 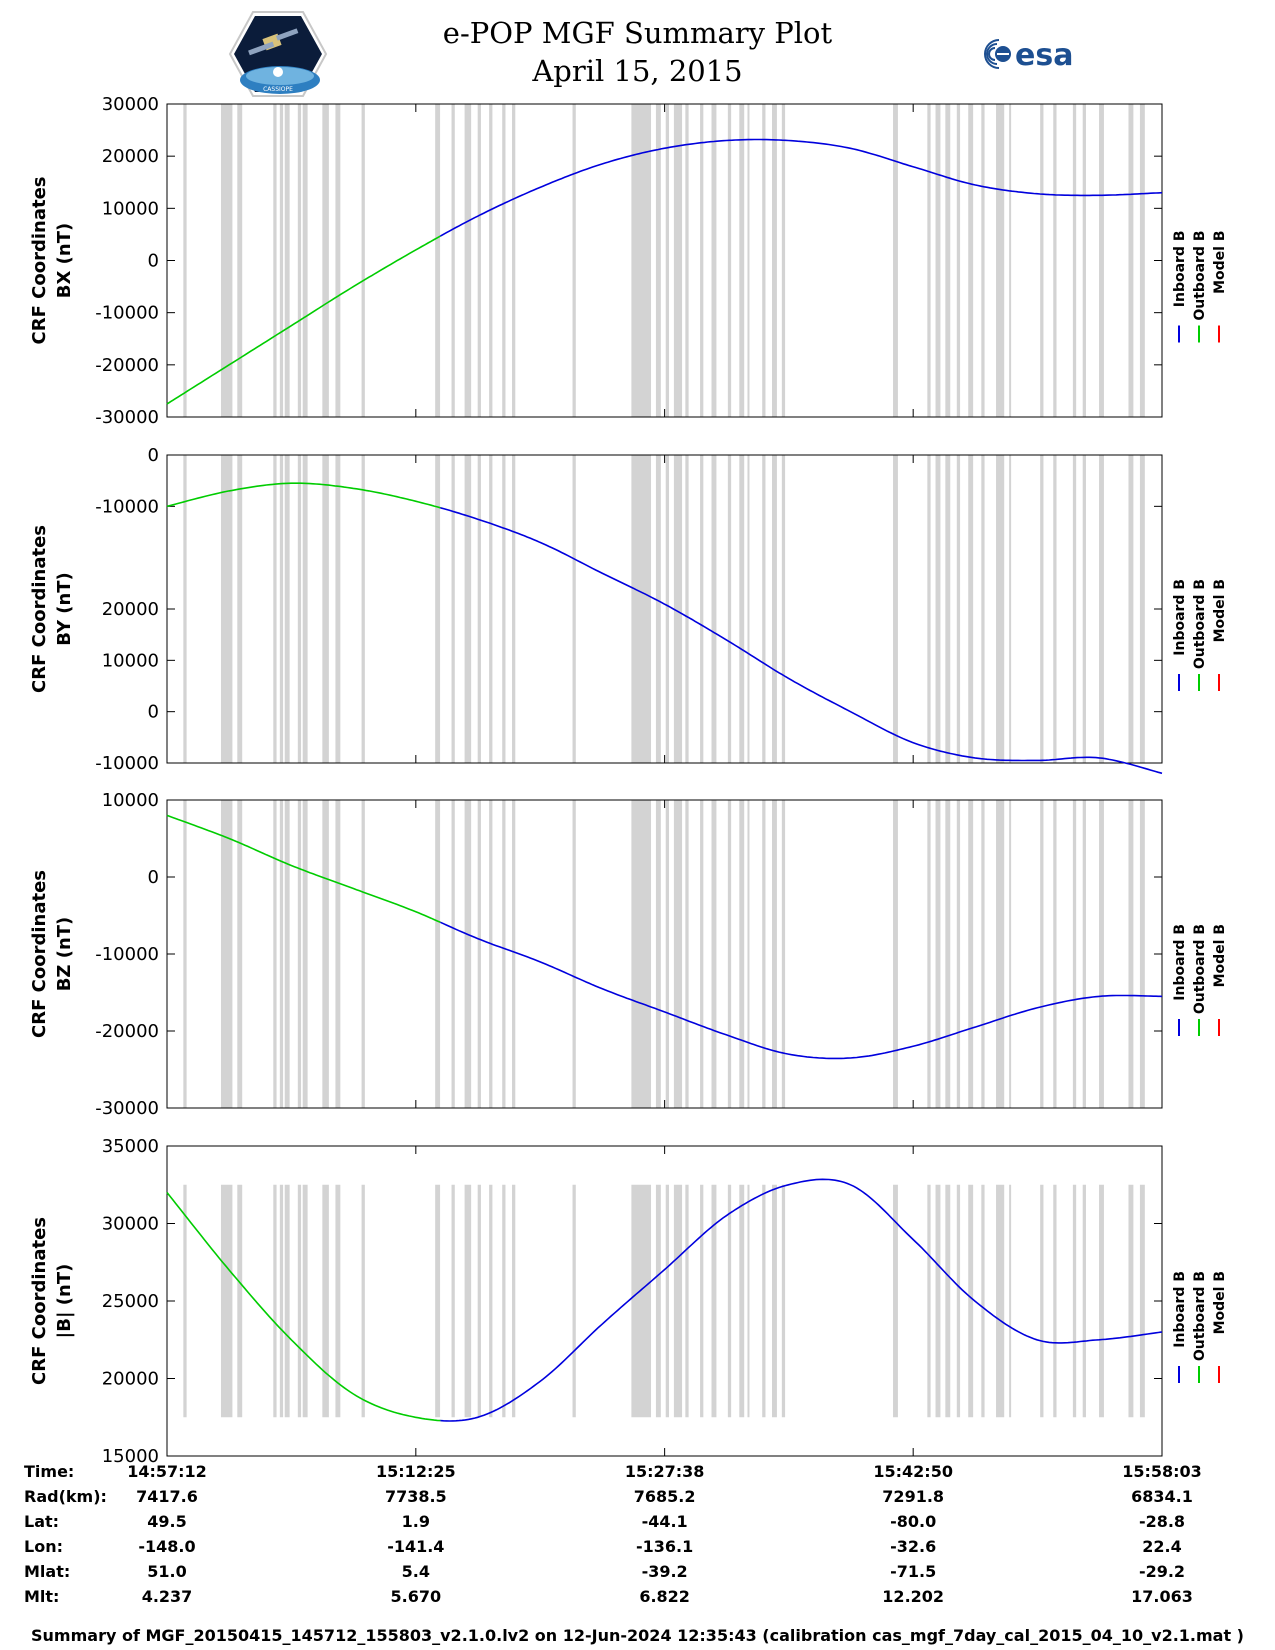 What do you see at coordinates (664, 1571) in the screenshot?
I see `info-value: -39.2` at bounding box center [664, 1571].